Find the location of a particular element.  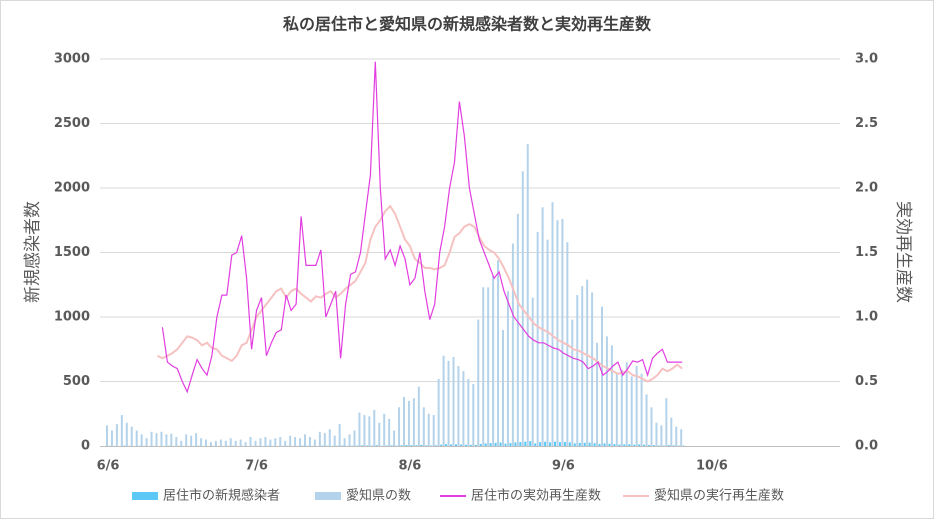

y2-tick-label: 0.5 is located at coordinates (866, 381).